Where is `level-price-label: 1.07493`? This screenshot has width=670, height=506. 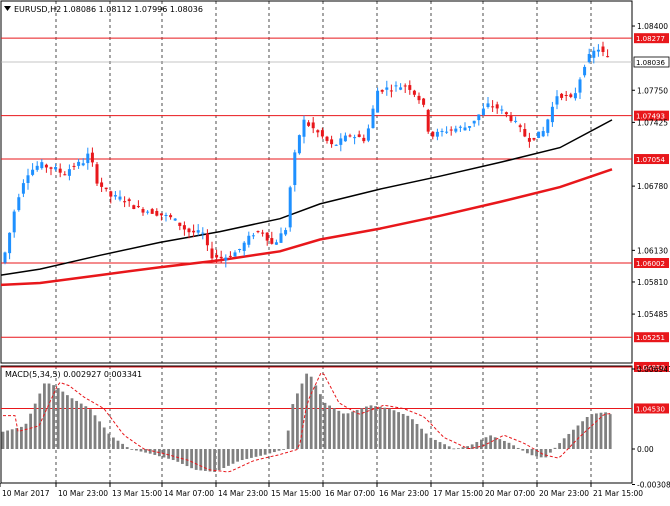
level-price-label: 1.07493 is located at coordinates (650, 117).